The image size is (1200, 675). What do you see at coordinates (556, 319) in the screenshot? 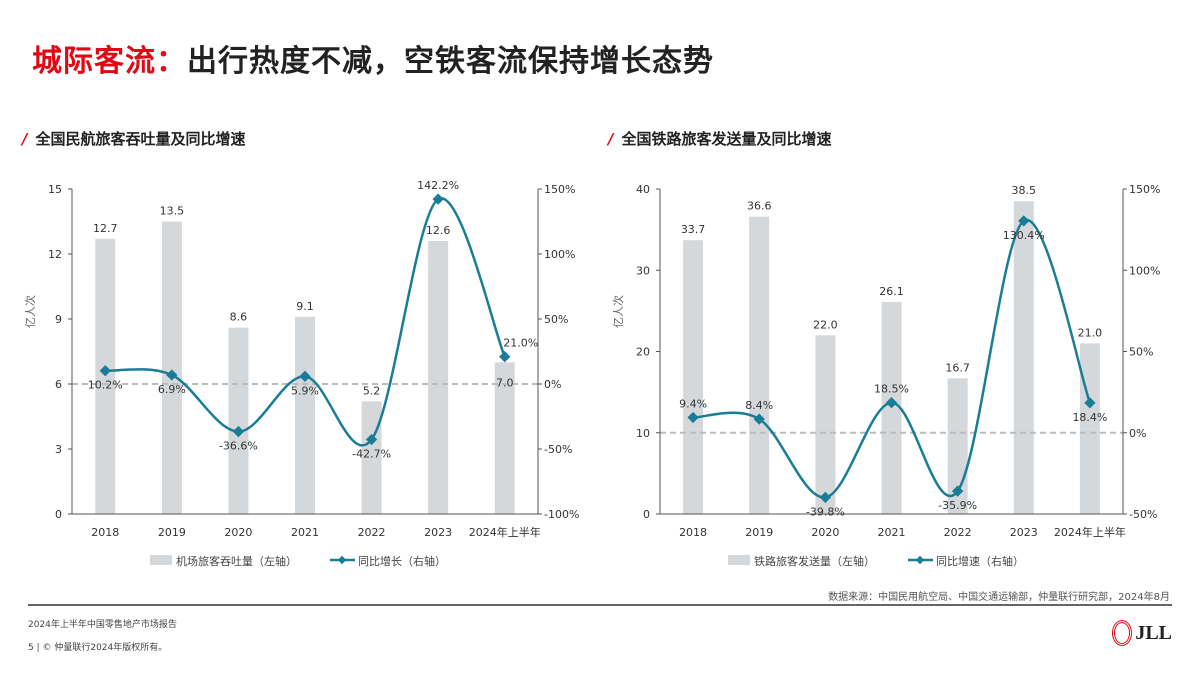
I see `chart1-y2-tick: 50%` at bounding box center [556, 319].